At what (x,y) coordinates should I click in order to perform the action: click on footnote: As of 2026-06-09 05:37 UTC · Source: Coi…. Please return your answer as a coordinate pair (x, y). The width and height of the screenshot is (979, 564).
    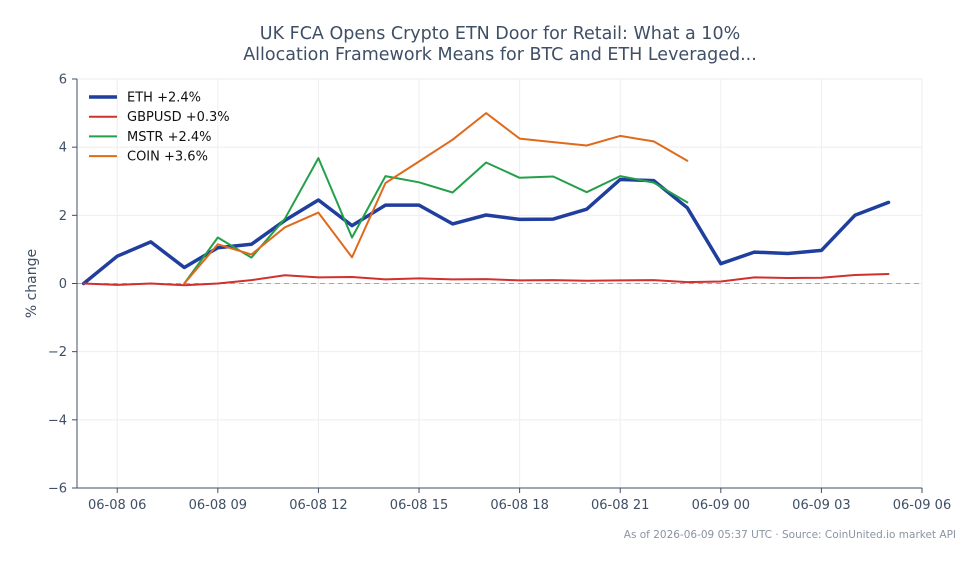
    Looking at the image, I should click on (790, 535).